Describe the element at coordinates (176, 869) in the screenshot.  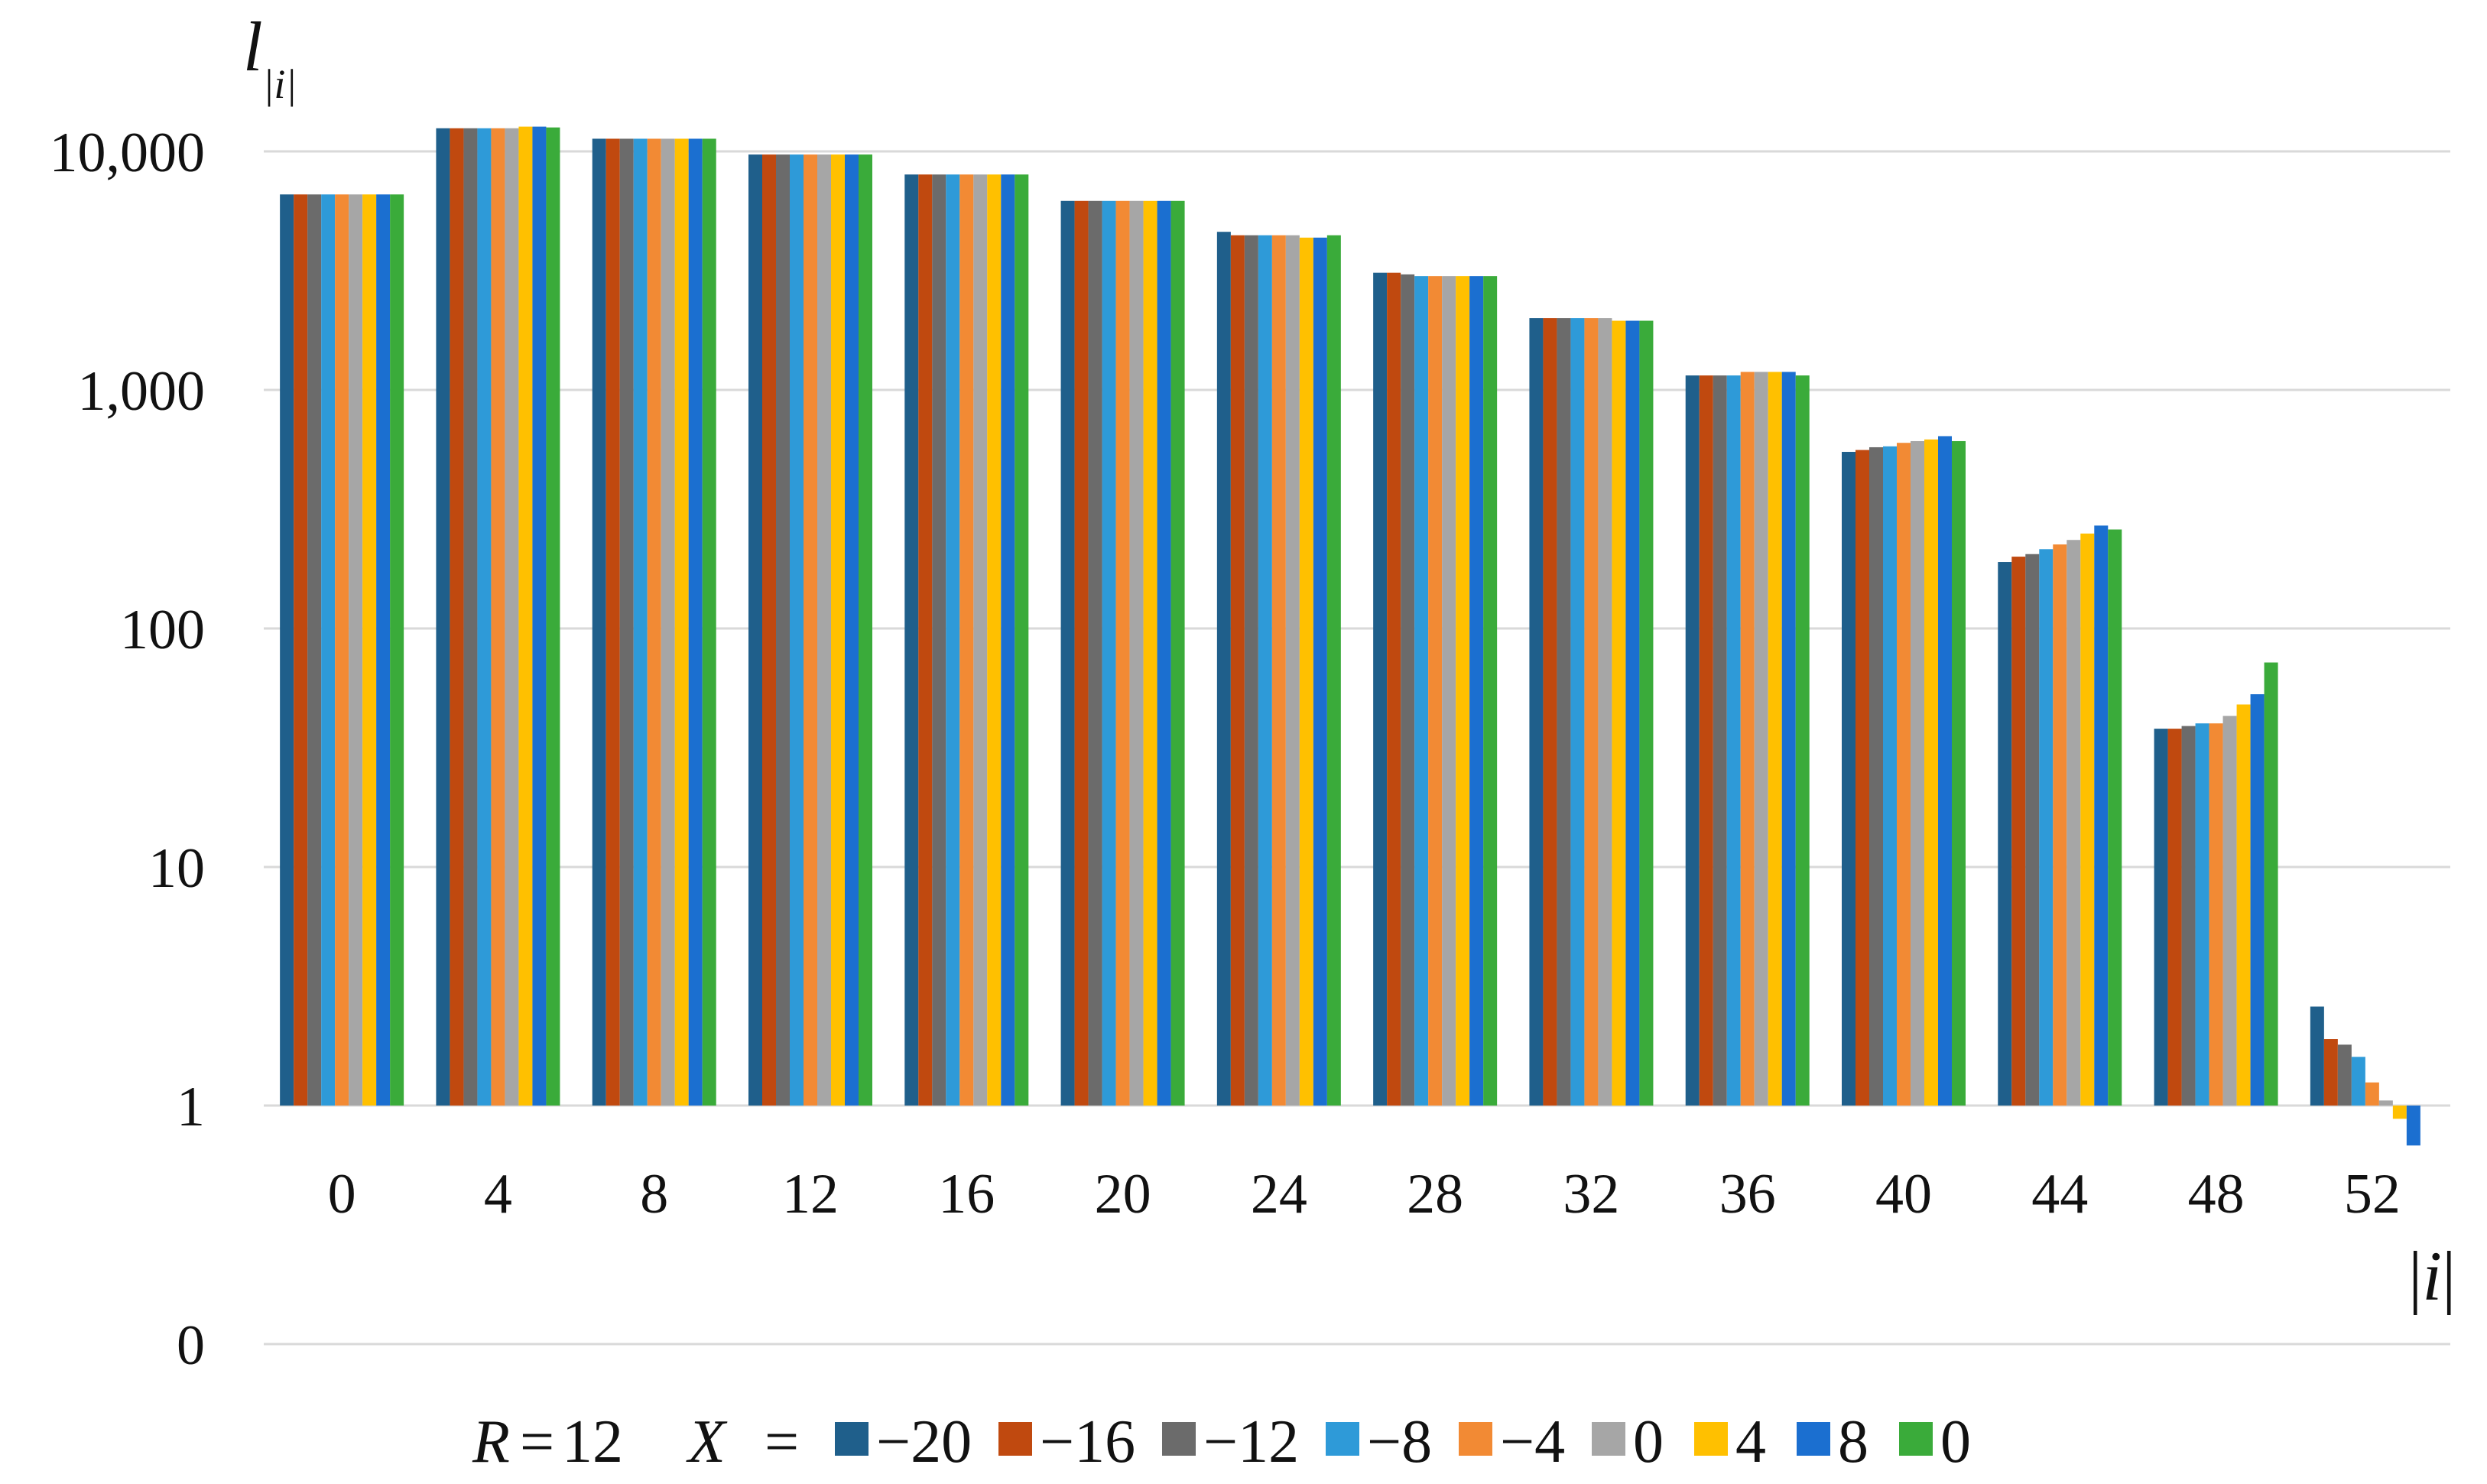
I see `y-tick-label-3: 10` at that location.